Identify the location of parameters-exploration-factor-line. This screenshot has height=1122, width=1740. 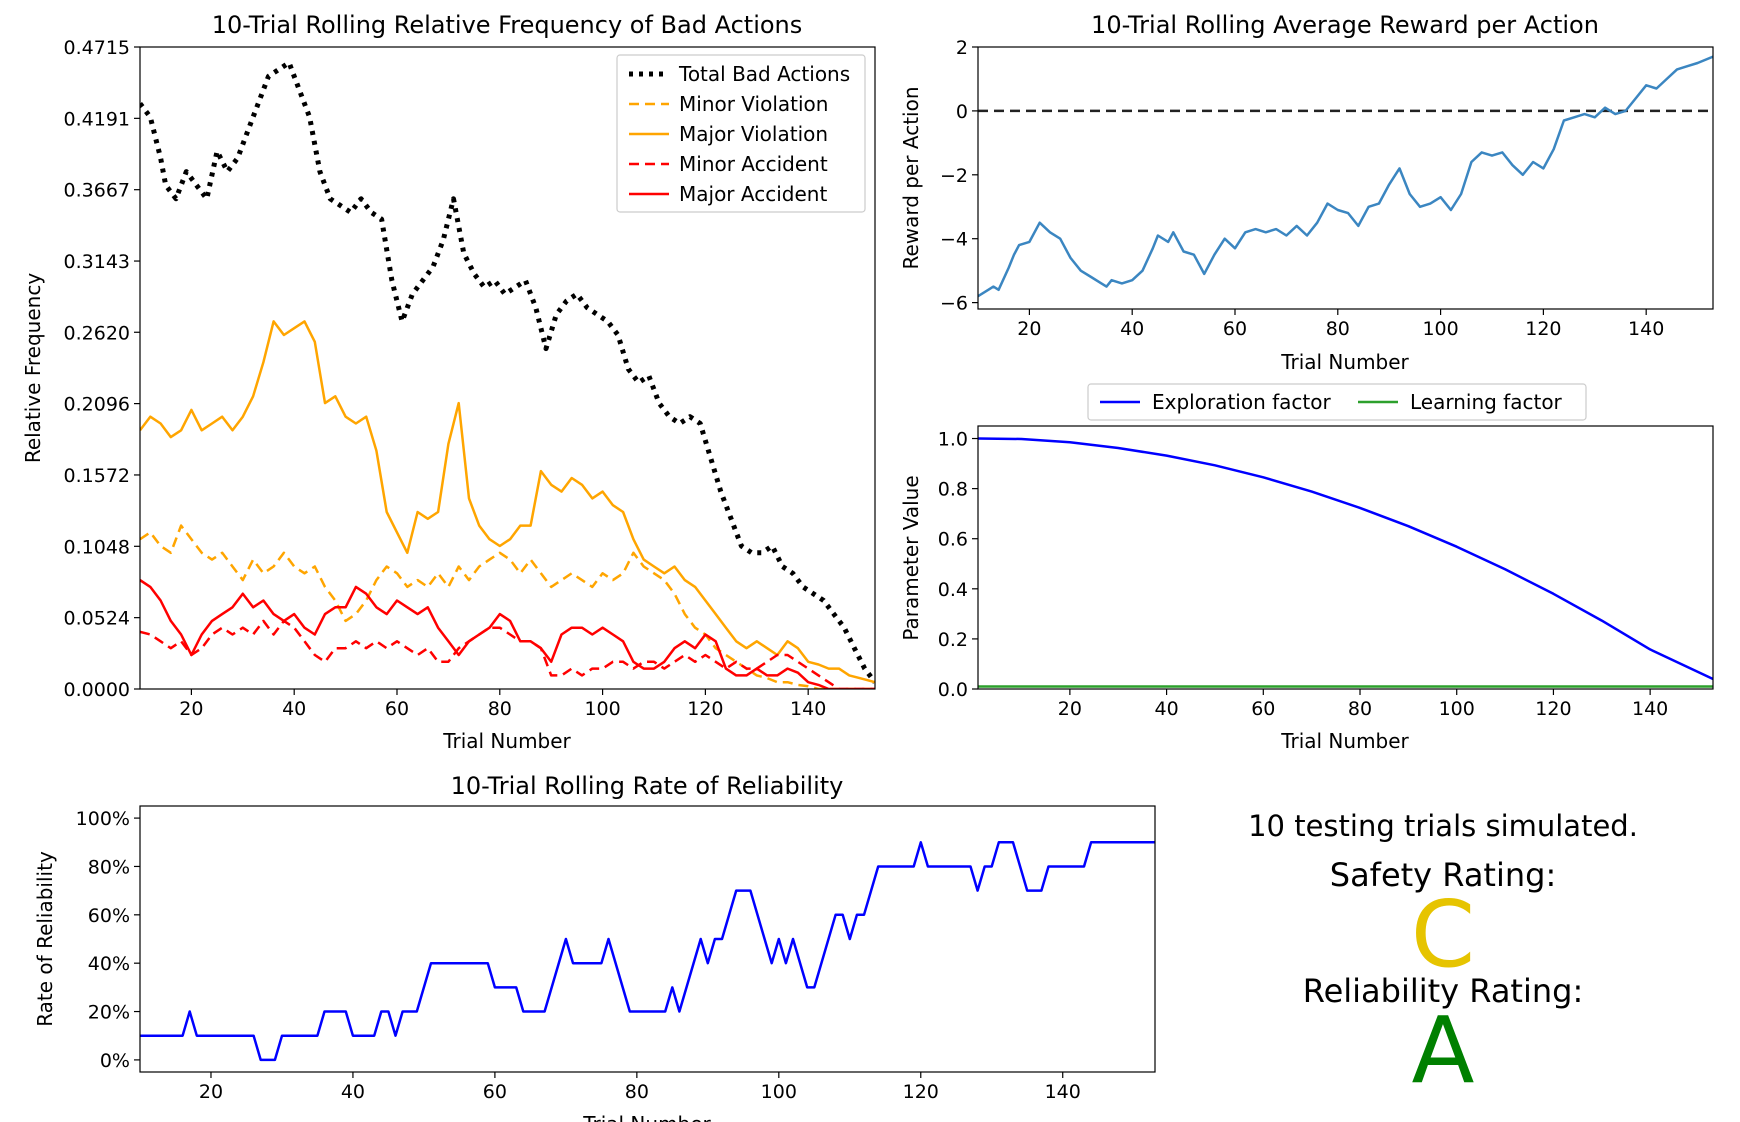
(1345, 559).